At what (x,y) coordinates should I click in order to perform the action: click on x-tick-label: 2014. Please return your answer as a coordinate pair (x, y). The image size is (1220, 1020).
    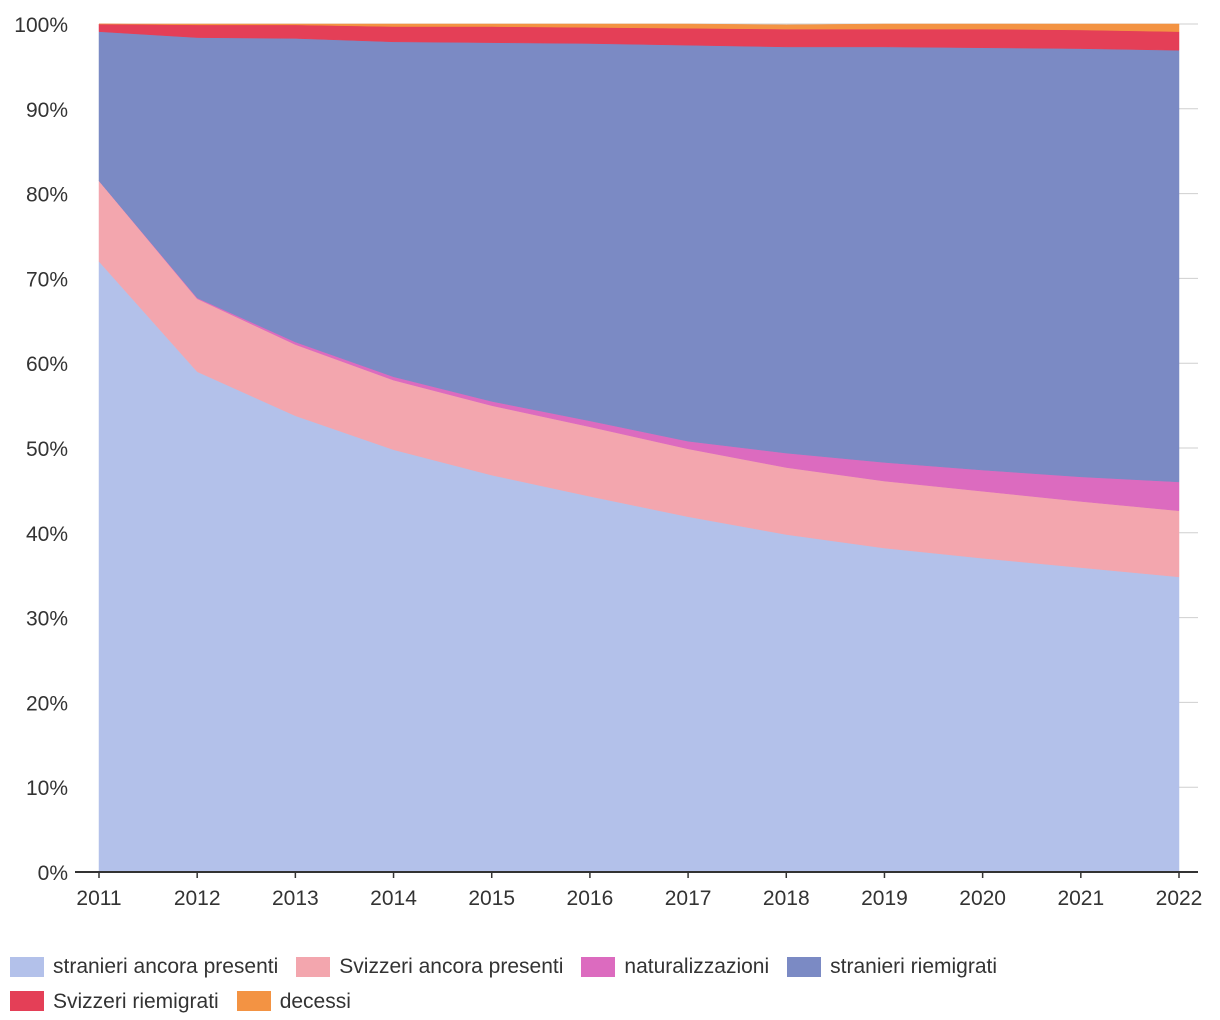
    Looking at the image, I should click on (393, 898).